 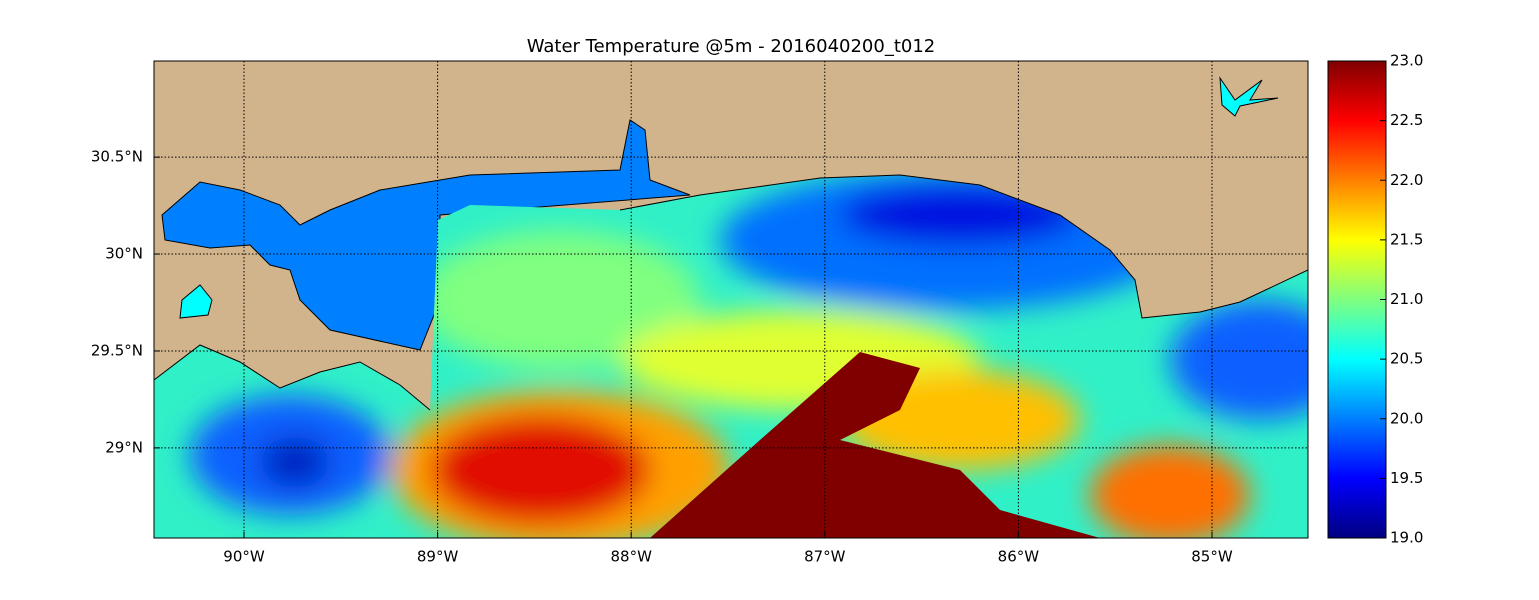 I want to click on colorbar, so click(x=1357, y=299).